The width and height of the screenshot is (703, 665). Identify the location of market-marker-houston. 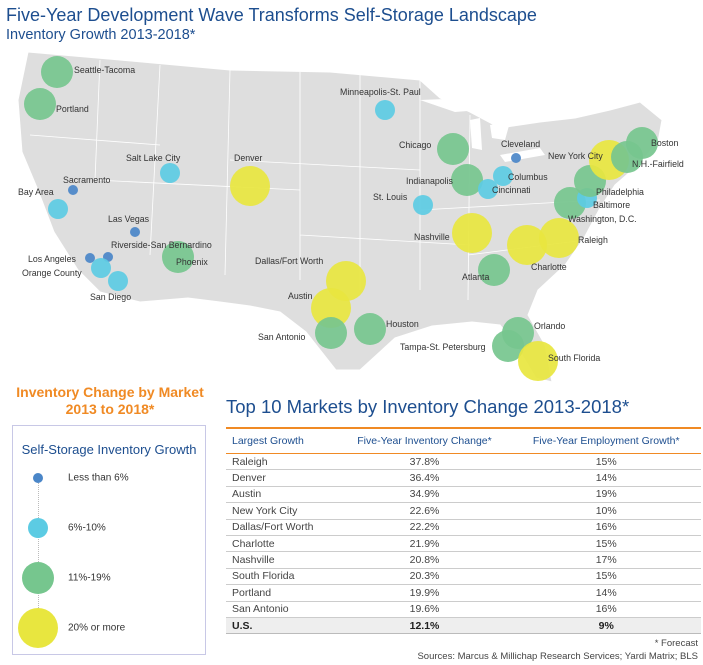
(370, 329).